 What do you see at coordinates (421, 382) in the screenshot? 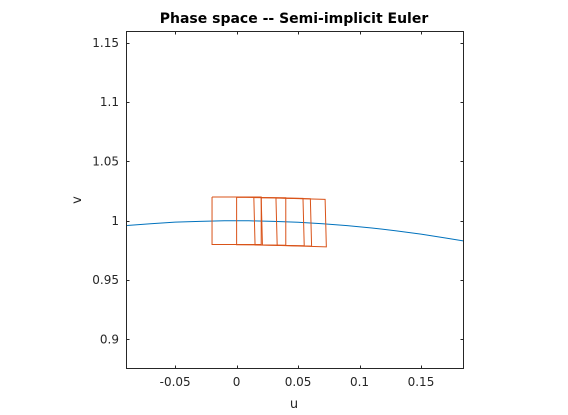
I see `x-tick-label: 0.15` at bounding box center [421, 382].